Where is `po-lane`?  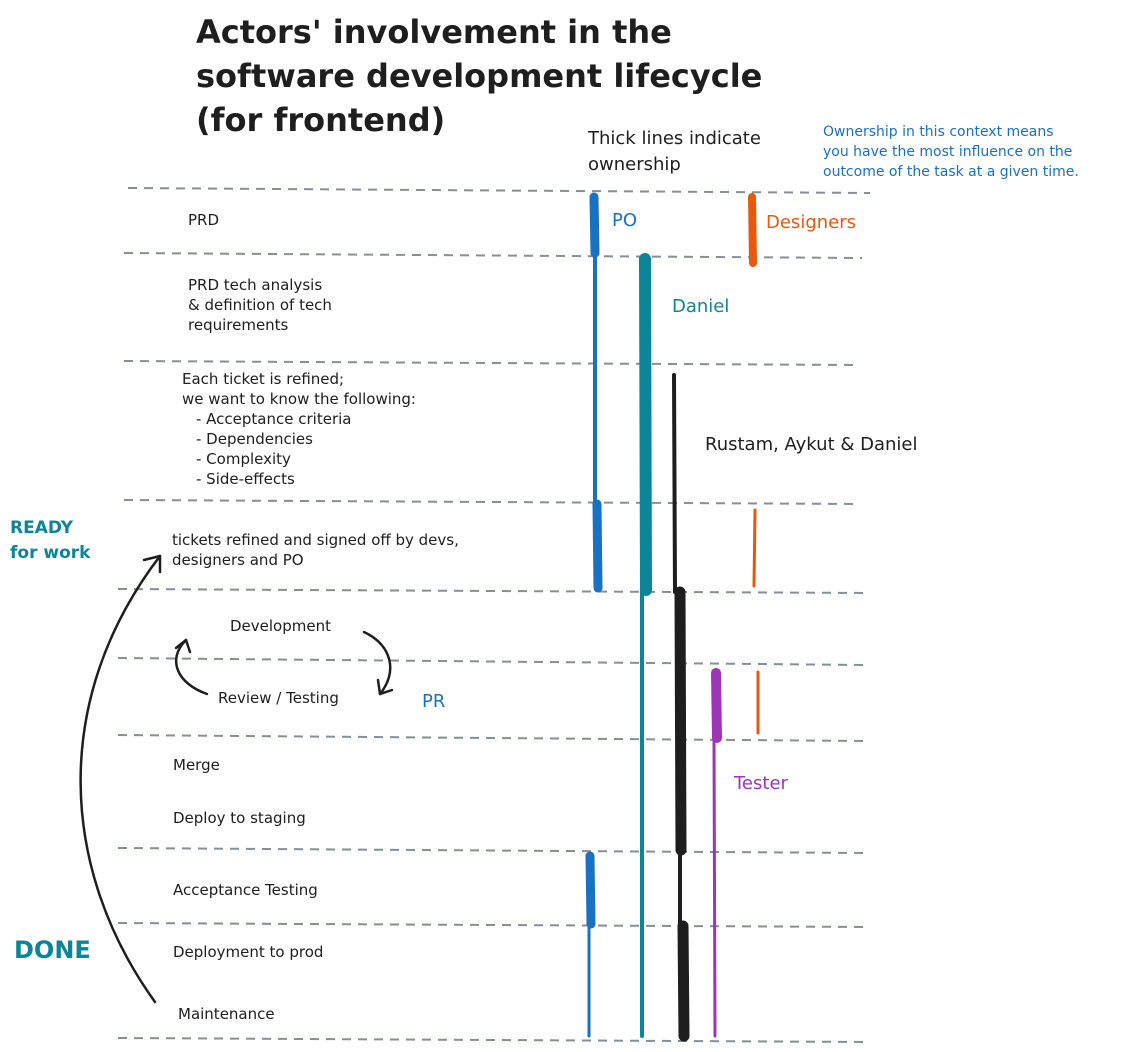
po-lane is located at coordinates (594, 615).